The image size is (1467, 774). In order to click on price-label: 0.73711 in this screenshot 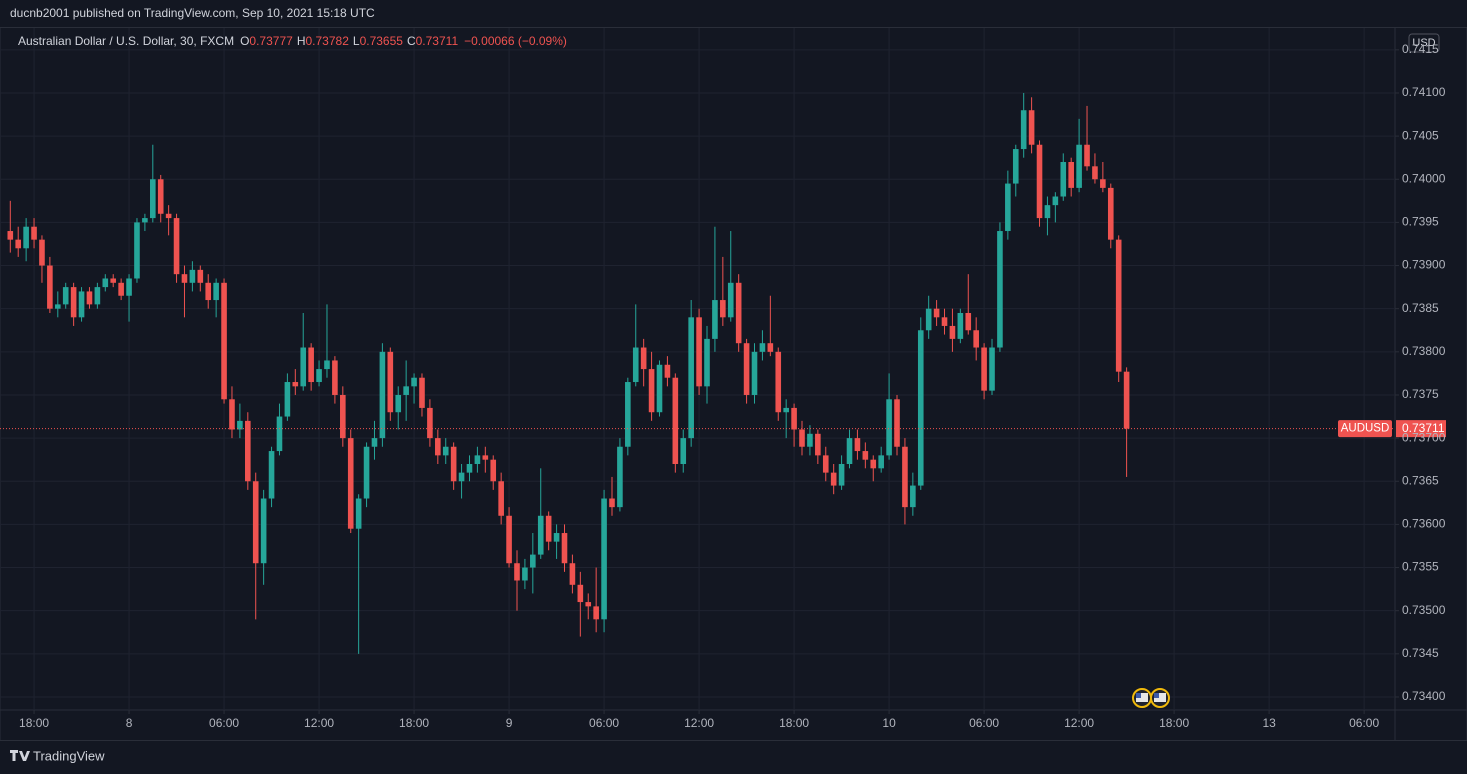, I will do `click(1423, 428)`.